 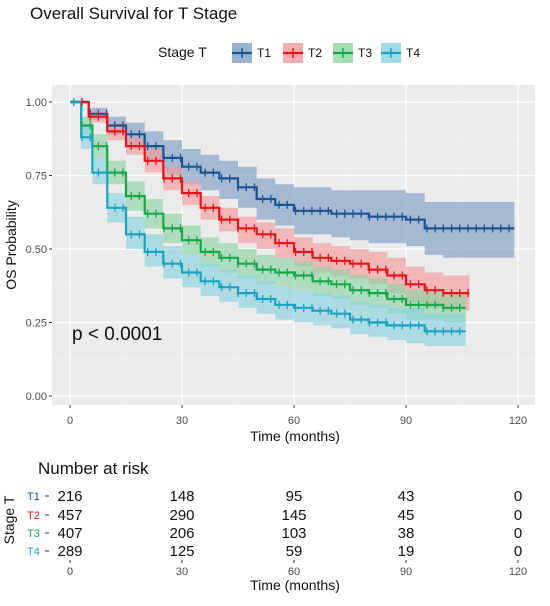 I want to click on y-axis-label: OS Probability, so click(x=11, y=244).